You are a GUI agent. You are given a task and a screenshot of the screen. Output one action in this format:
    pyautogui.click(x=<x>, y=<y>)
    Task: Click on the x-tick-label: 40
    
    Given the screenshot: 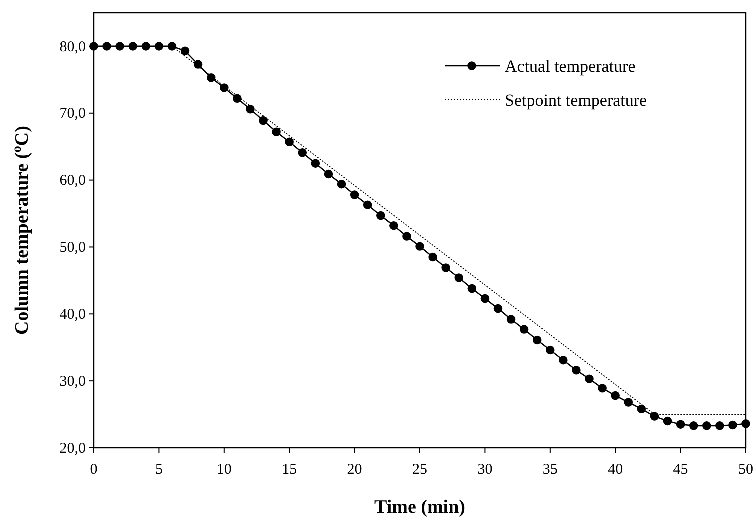 What is the action you would take?
    pyautogui.click(x=616, y=470)
    